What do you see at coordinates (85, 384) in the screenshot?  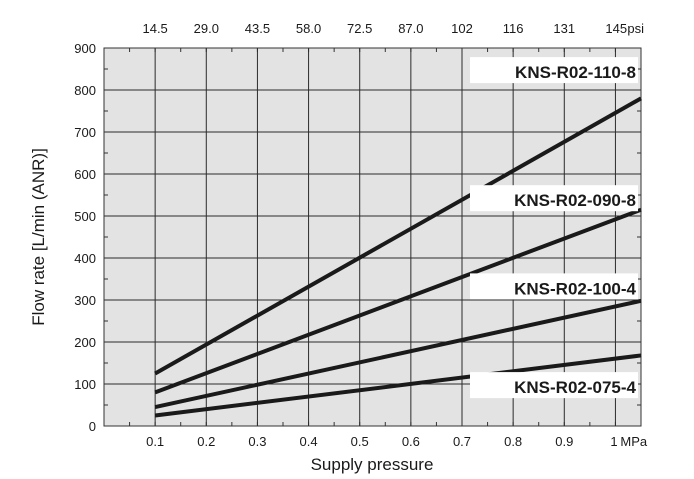 I see `y-tick-label: 100` at bounding box center [85, 384].